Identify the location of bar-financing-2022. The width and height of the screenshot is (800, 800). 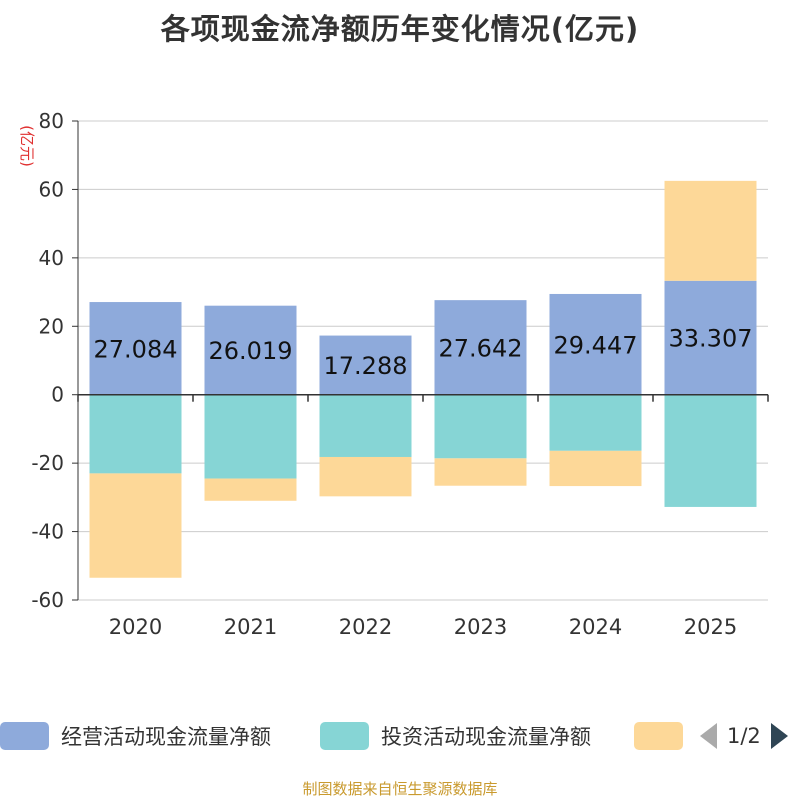
(365, 476).